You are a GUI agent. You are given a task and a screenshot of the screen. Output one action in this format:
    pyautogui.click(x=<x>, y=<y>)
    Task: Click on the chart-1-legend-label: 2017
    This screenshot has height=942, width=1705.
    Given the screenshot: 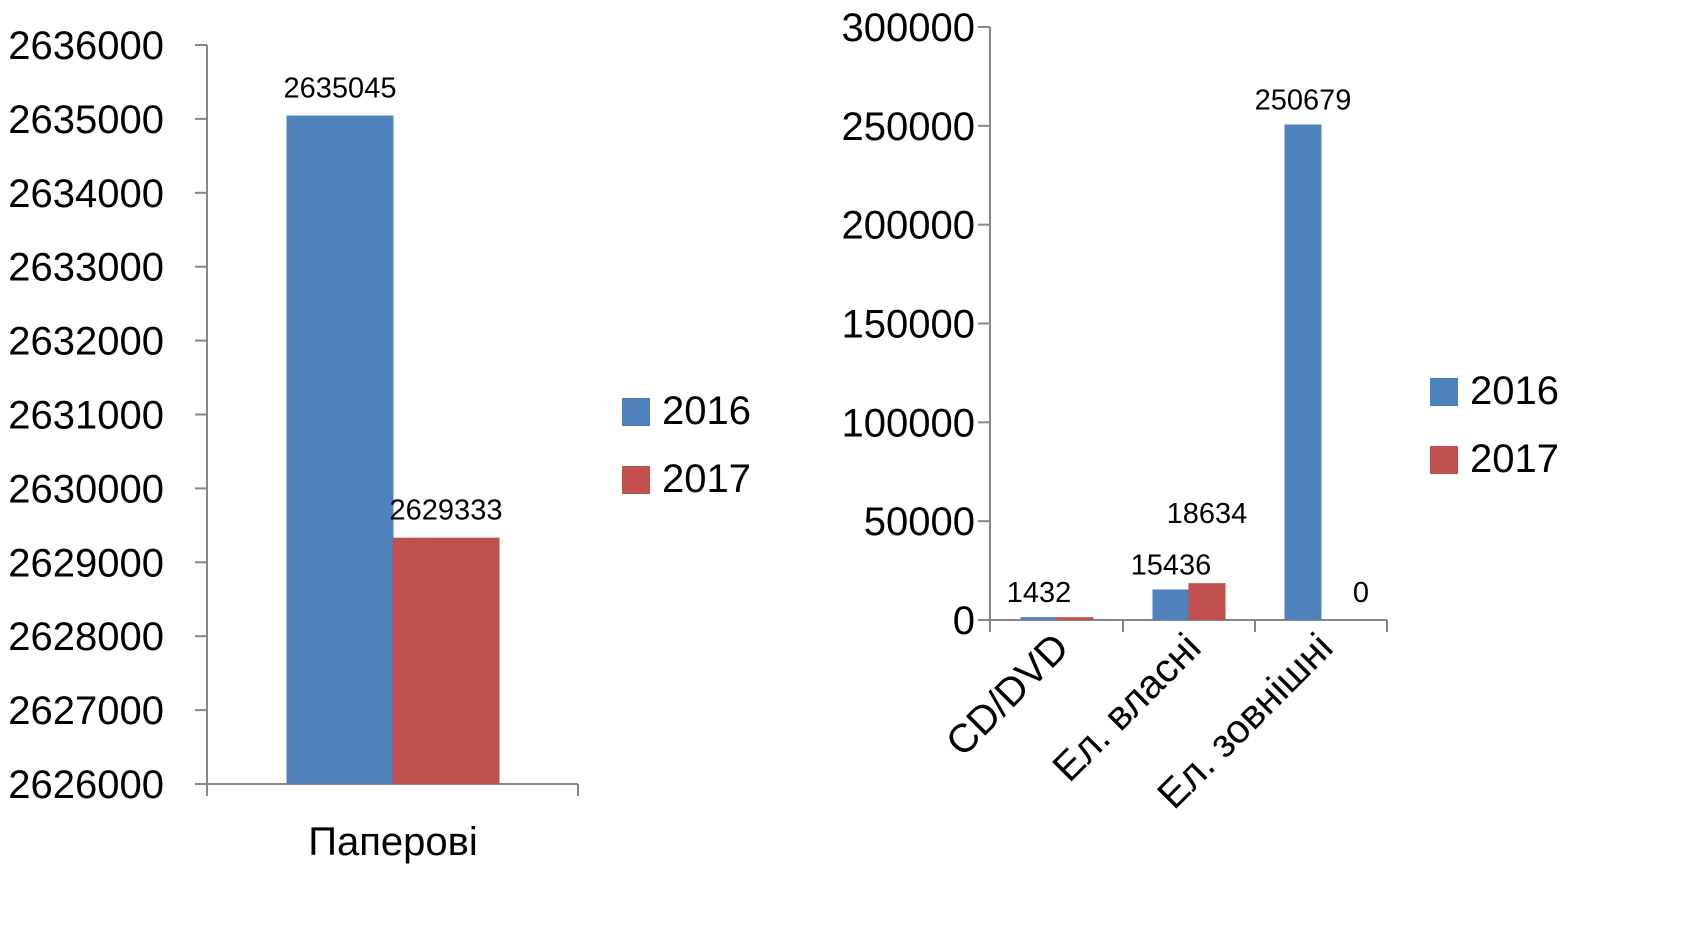 What is the action you would take?
    pyautogui.click(x=1514, y=459)
    